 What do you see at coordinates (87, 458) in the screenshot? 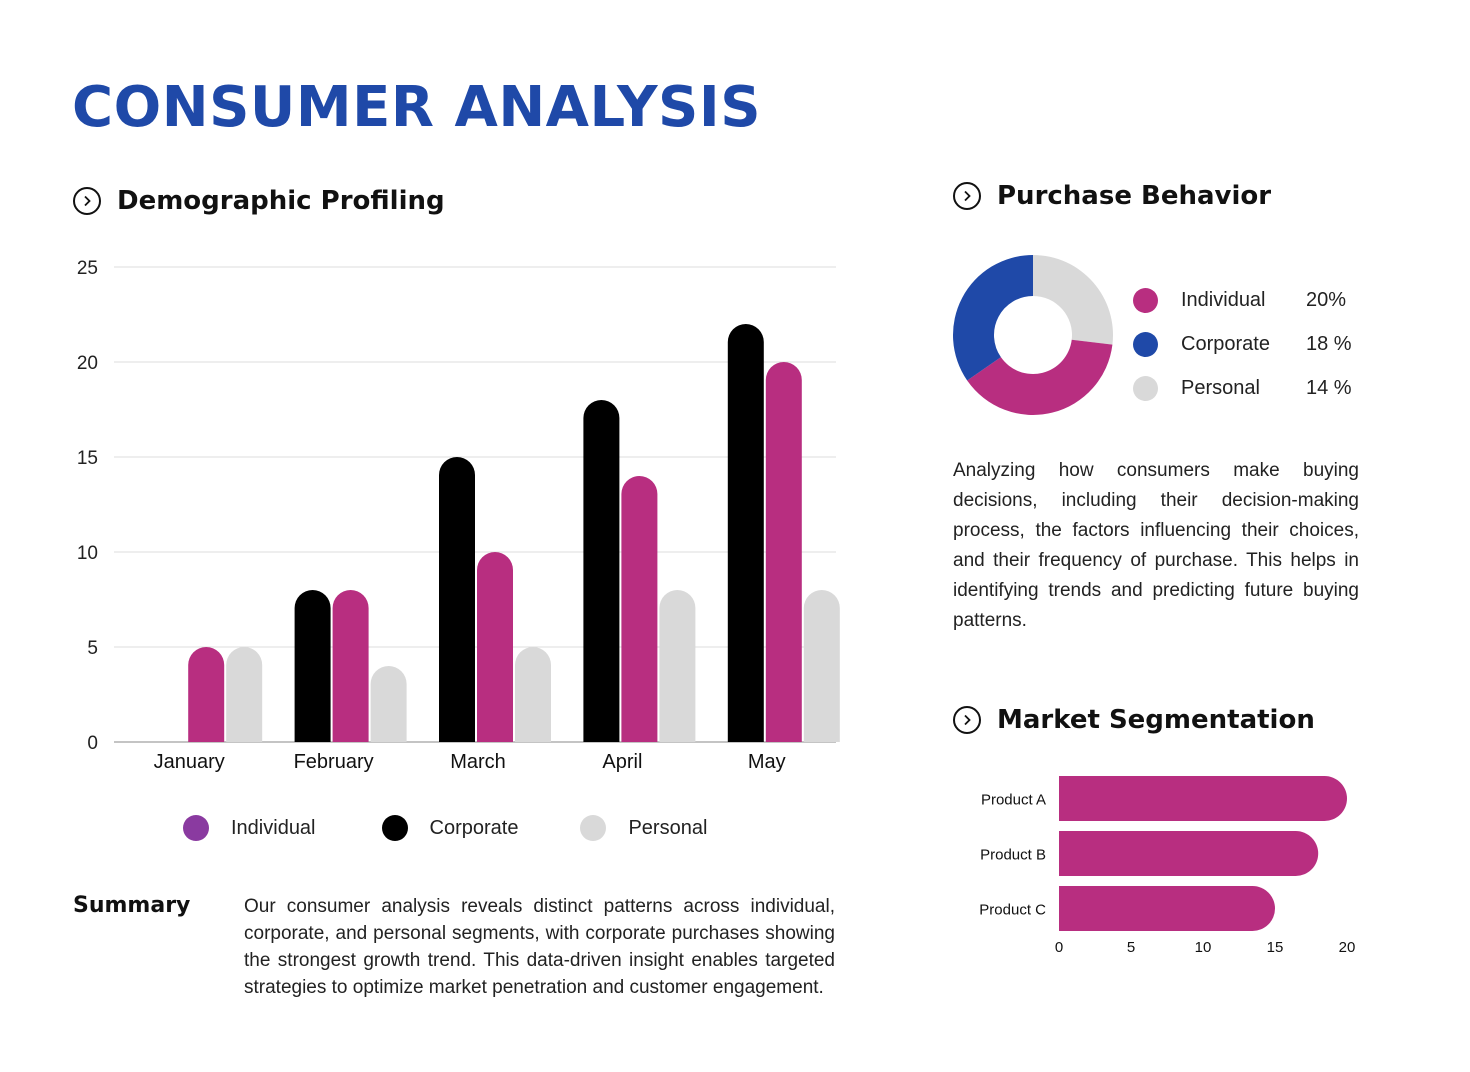
I see `y-tick-label: 15` at bounding box center [87, 458].